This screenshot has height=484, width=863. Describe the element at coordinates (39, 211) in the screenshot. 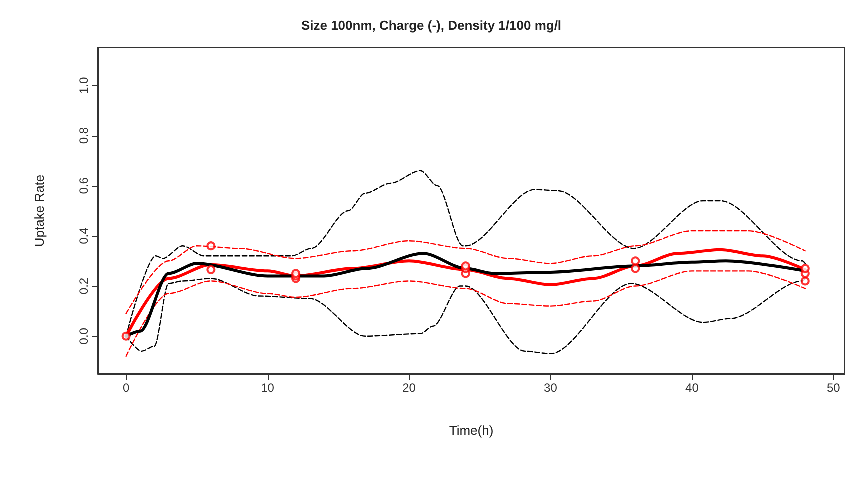

I see `y-axis-title: Uptake Rate` at that location.